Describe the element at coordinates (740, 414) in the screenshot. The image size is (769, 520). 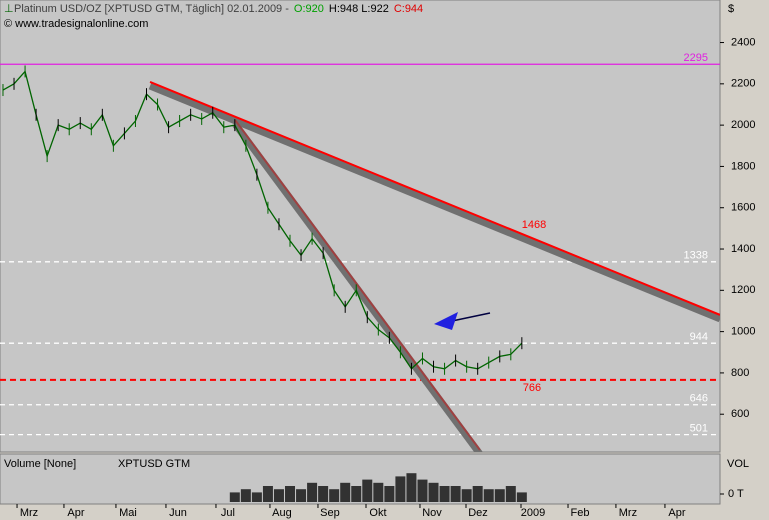
I see `y-tick-label: 600` at that location.